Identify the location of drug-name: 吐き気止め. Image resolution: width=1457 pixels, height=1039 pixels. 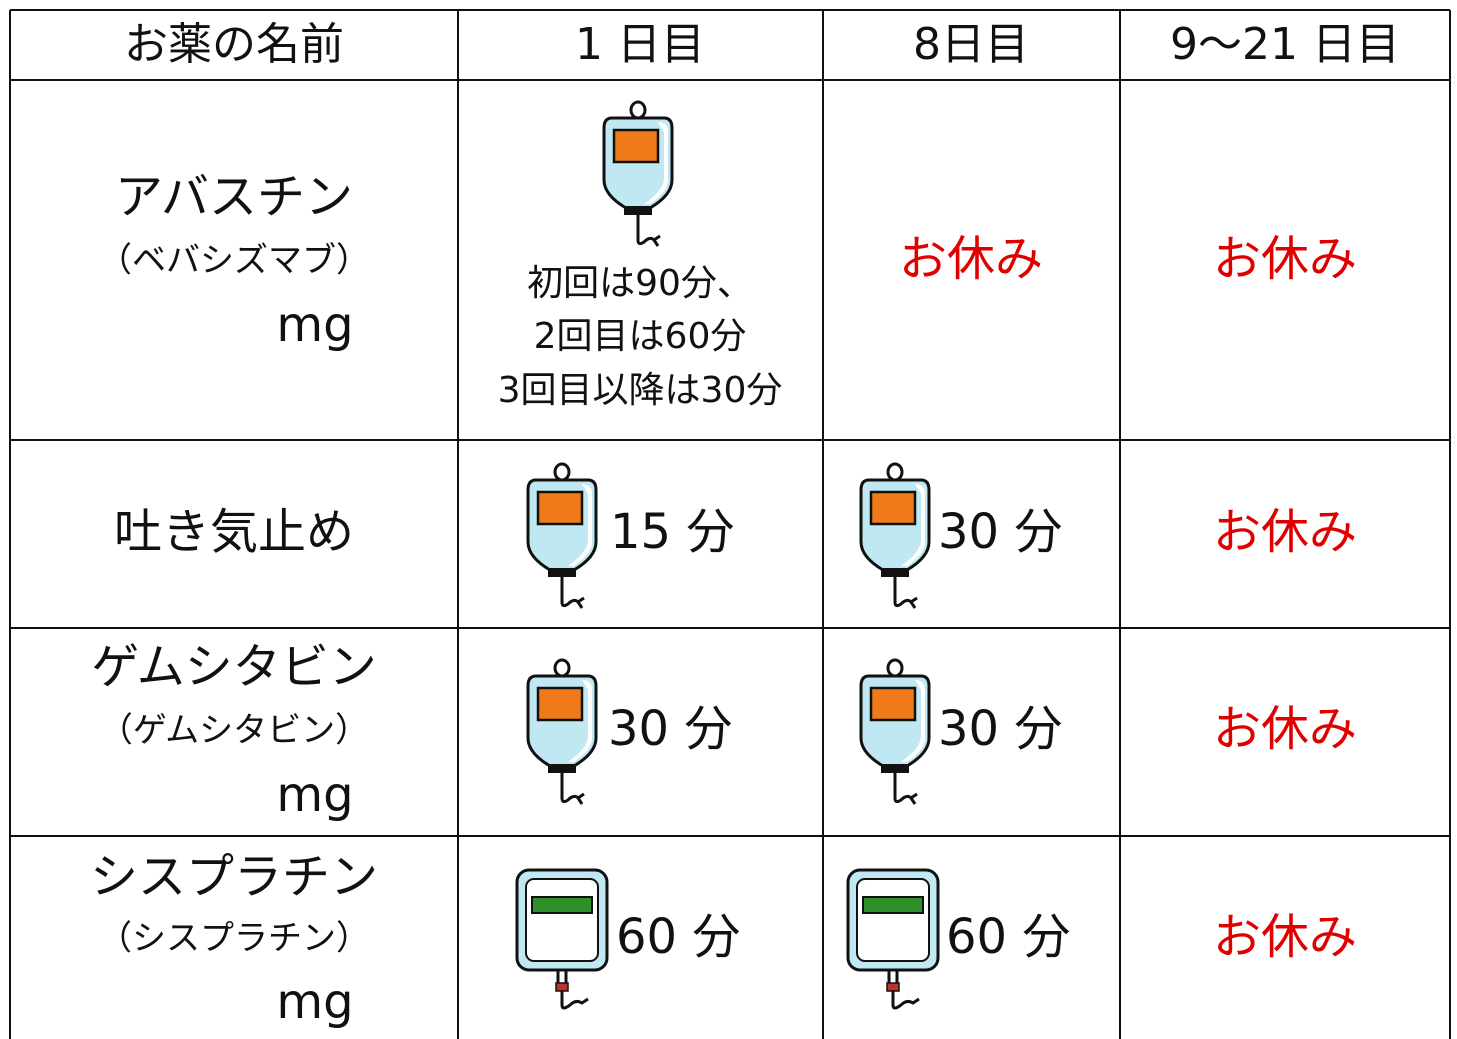
(234, 532).